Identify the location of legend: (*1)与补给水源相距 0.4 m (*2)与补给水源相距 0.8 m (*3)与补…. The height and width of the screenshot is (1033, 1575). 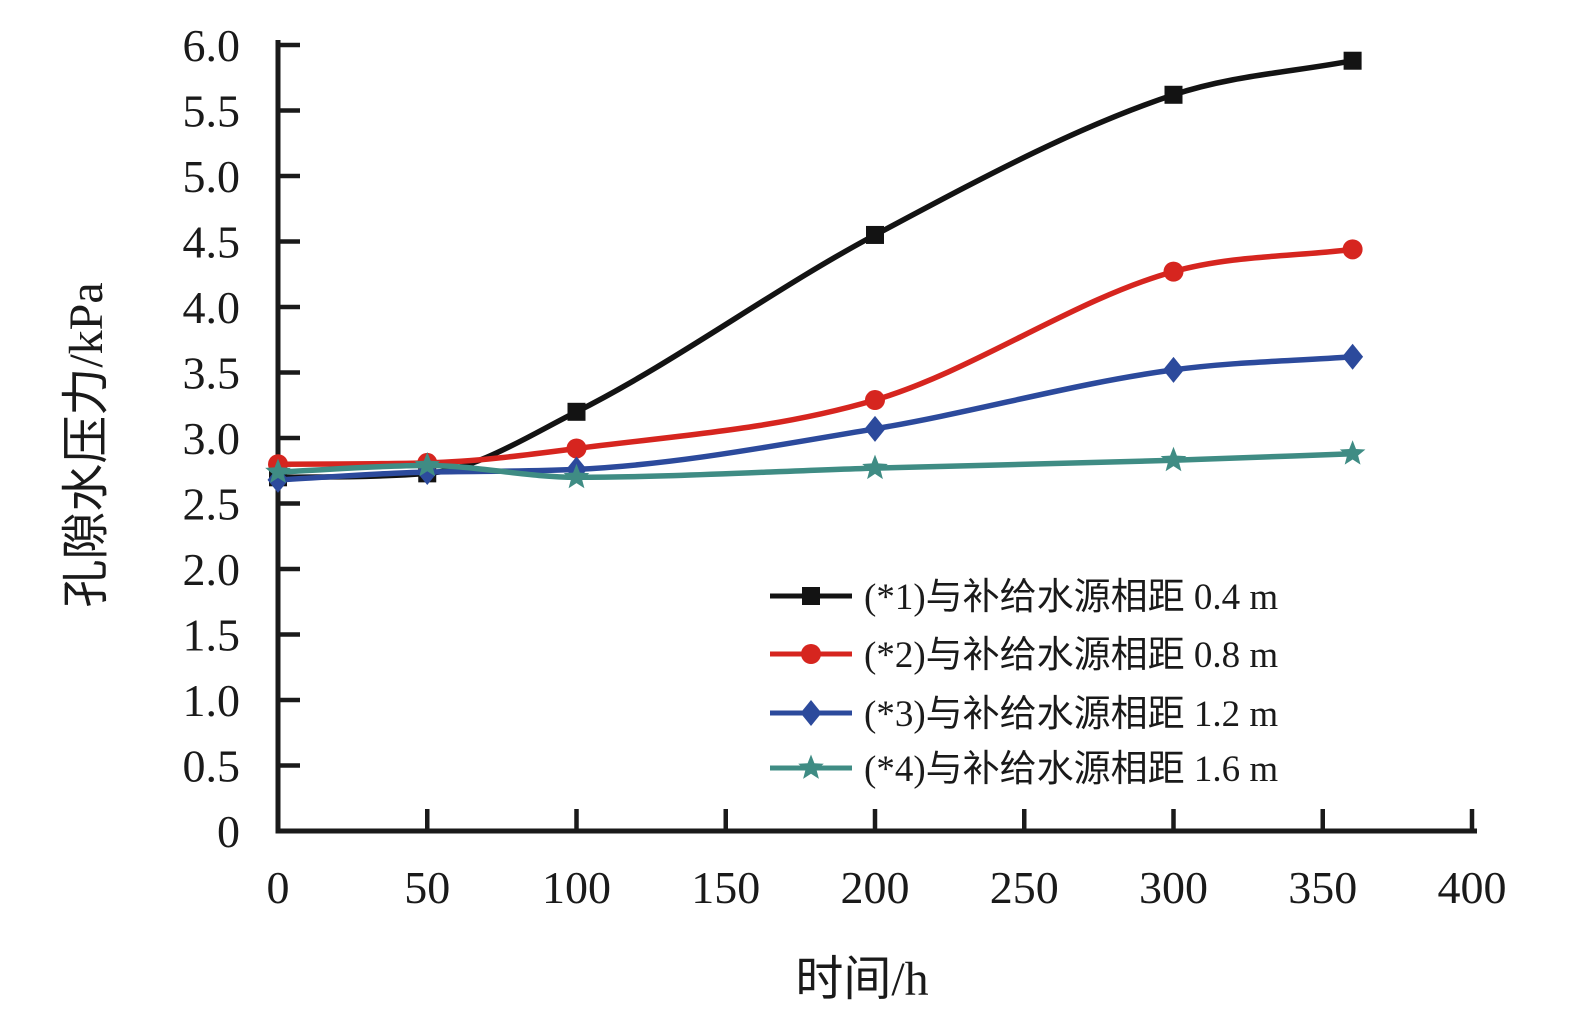
(1024, 683).